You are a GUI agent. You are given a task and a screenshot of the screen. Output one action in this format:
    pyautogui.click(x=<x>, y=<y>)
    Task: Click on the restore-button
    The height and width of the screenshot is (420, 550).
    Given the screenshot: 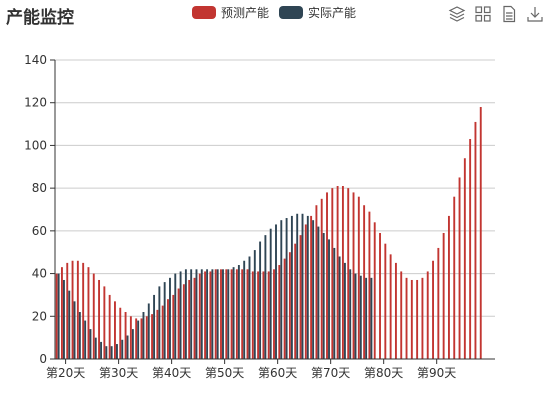 What is the action you would take?
    pyautogui.click(x=509, y=14)
    